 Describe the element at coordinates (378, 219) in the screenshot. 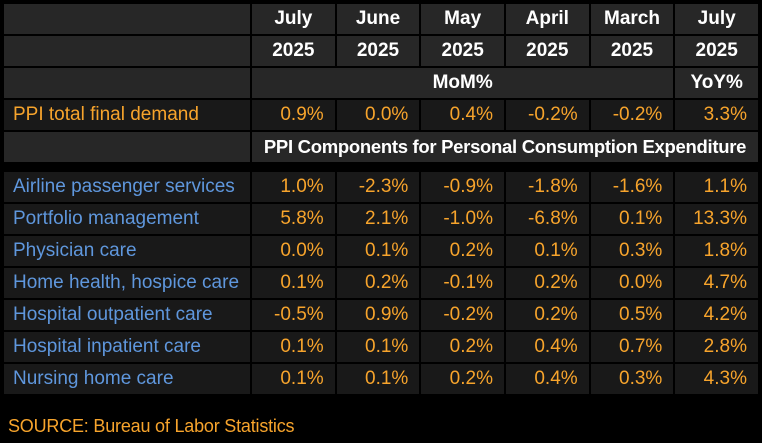

I see `component-value: 2.1%` at that location.